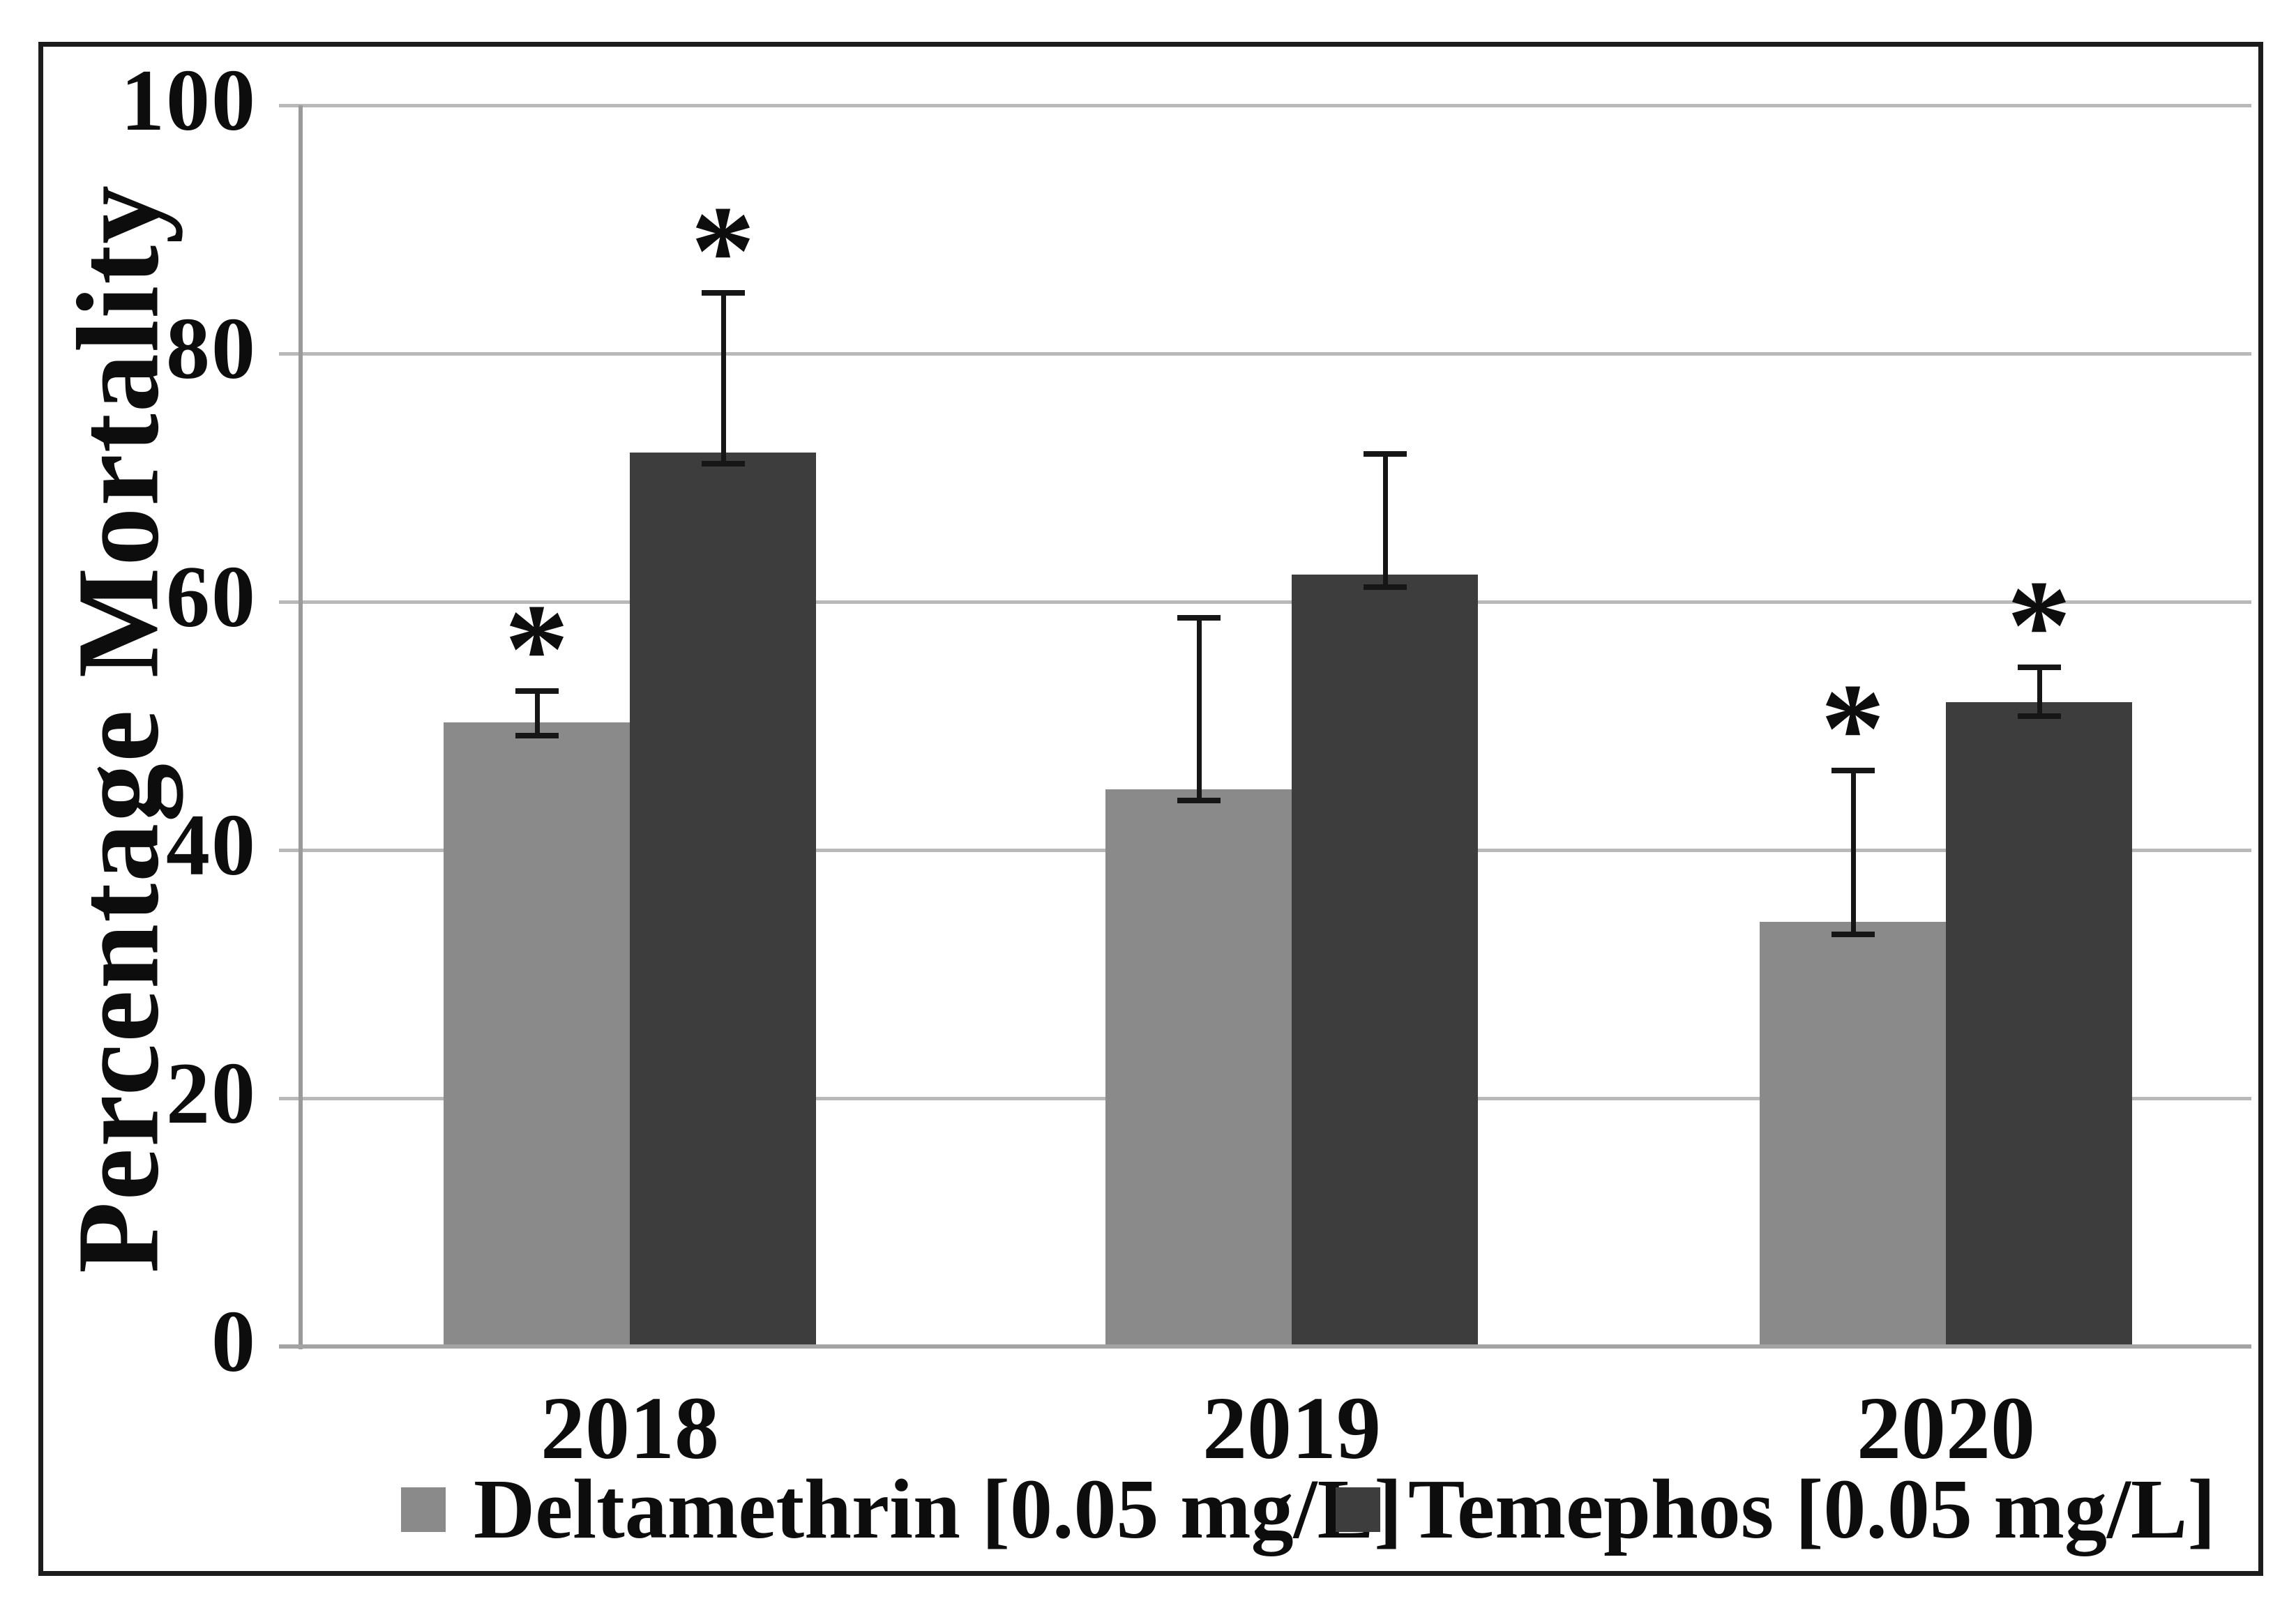  What do you see at coordinates (1946, 1428) in the screenshot?
I see `x-tick-label-2020: 2020` at bounding box center [1946, 1428].